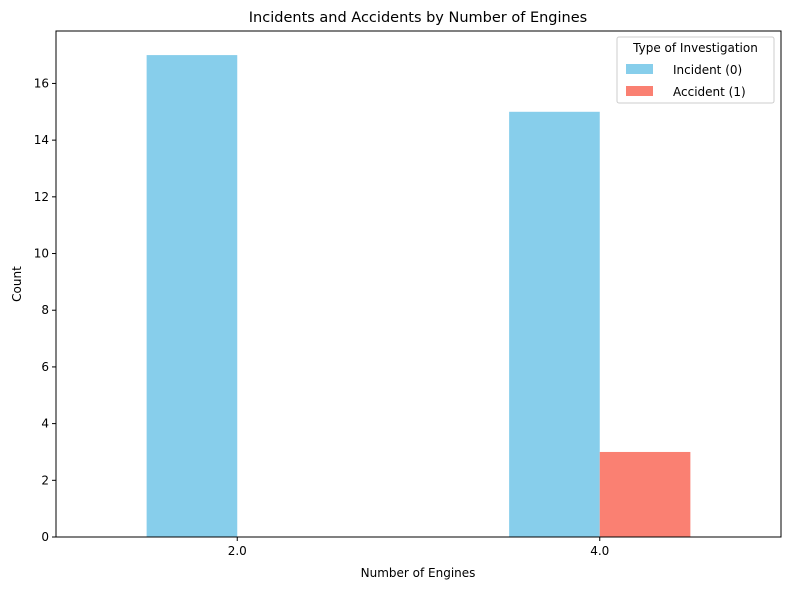 The width and height of the screenshot is (790, 590). I want to click on x-tick-label: 4.0, so click(599, 551).